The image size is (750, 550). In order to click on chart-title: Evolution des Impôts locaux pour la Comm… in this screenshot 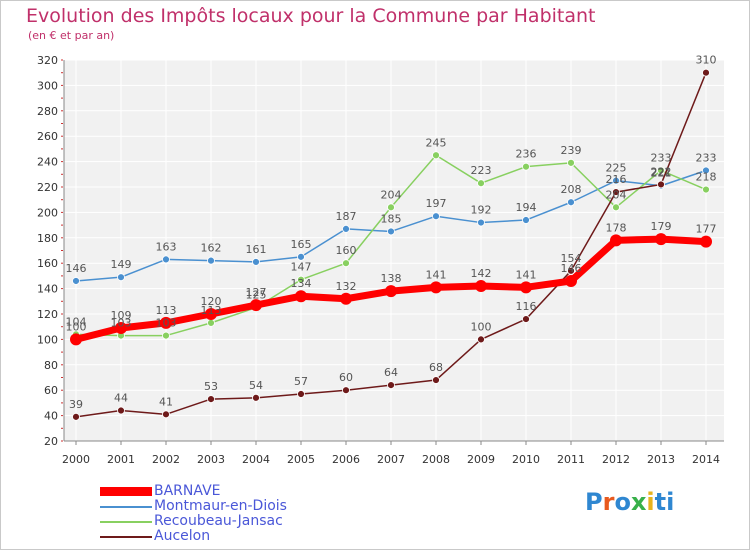, I will do `click(311, 16)`.